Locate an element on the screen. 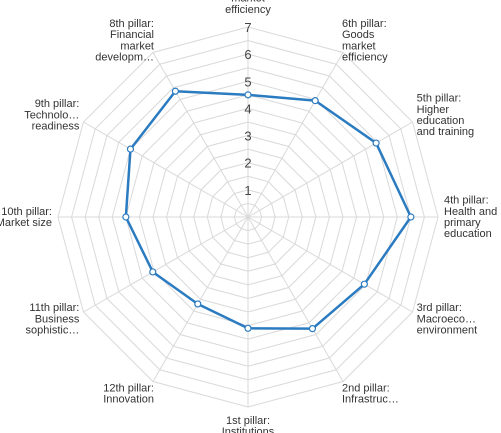 The image size is (501, 433). category-label-line: Institutions is located at coordinates (248, 429).